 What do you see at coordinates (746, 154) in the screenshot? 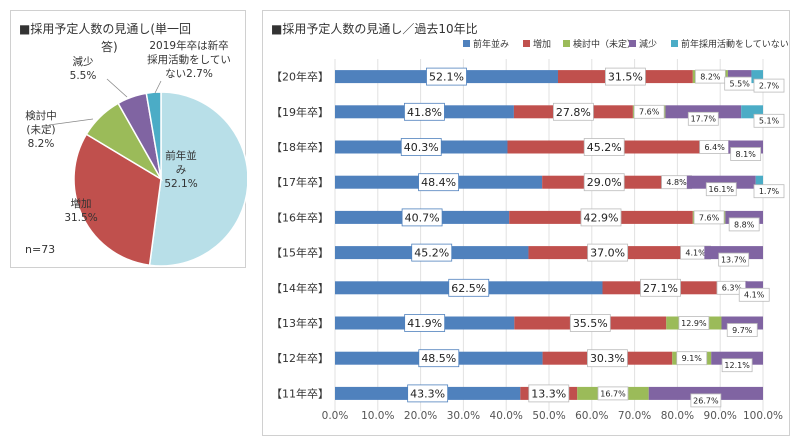
I see `data-label-2-3: 8.1%` at bounding box center [746, 154].